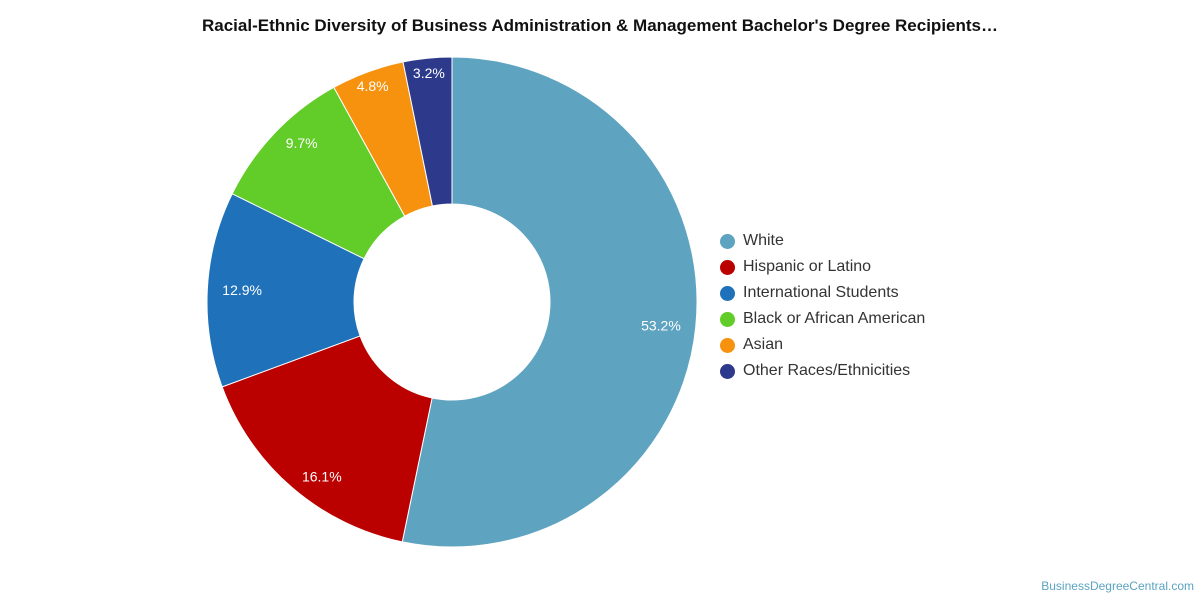 This screenshot has height=600, width=1200. I want to click on legend-item-hispanic-or-latino: Hispanic or Latino, so click(822, 267).